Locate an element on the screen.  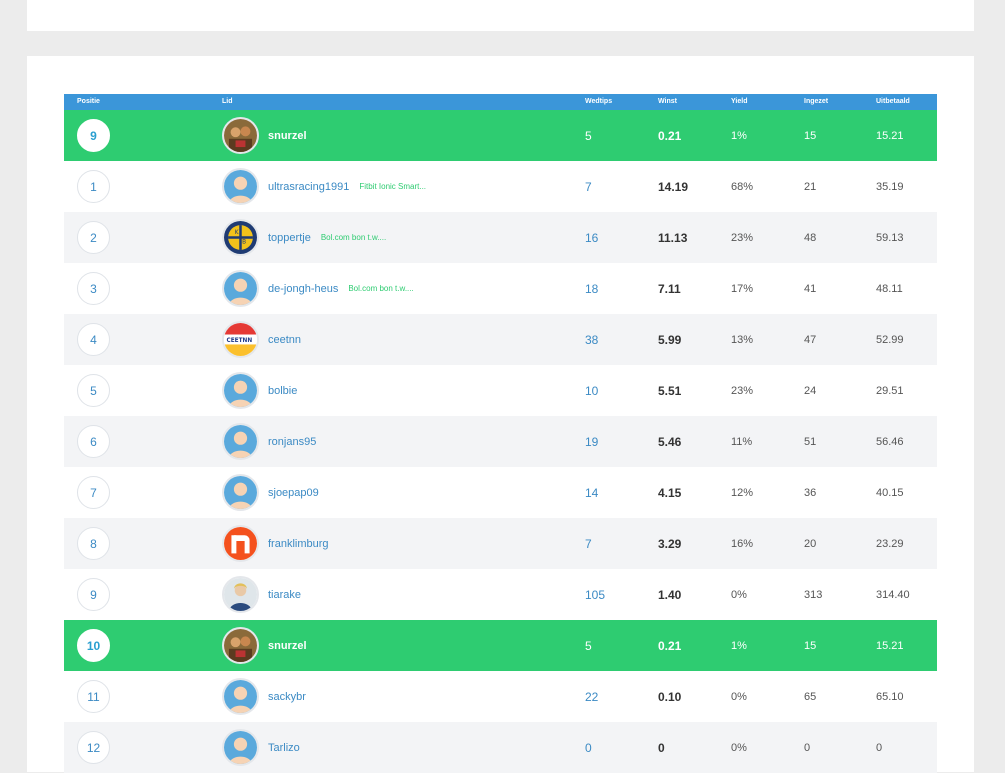
member-cell: CEETNN ceetnn is located at coordinates (261, 339).